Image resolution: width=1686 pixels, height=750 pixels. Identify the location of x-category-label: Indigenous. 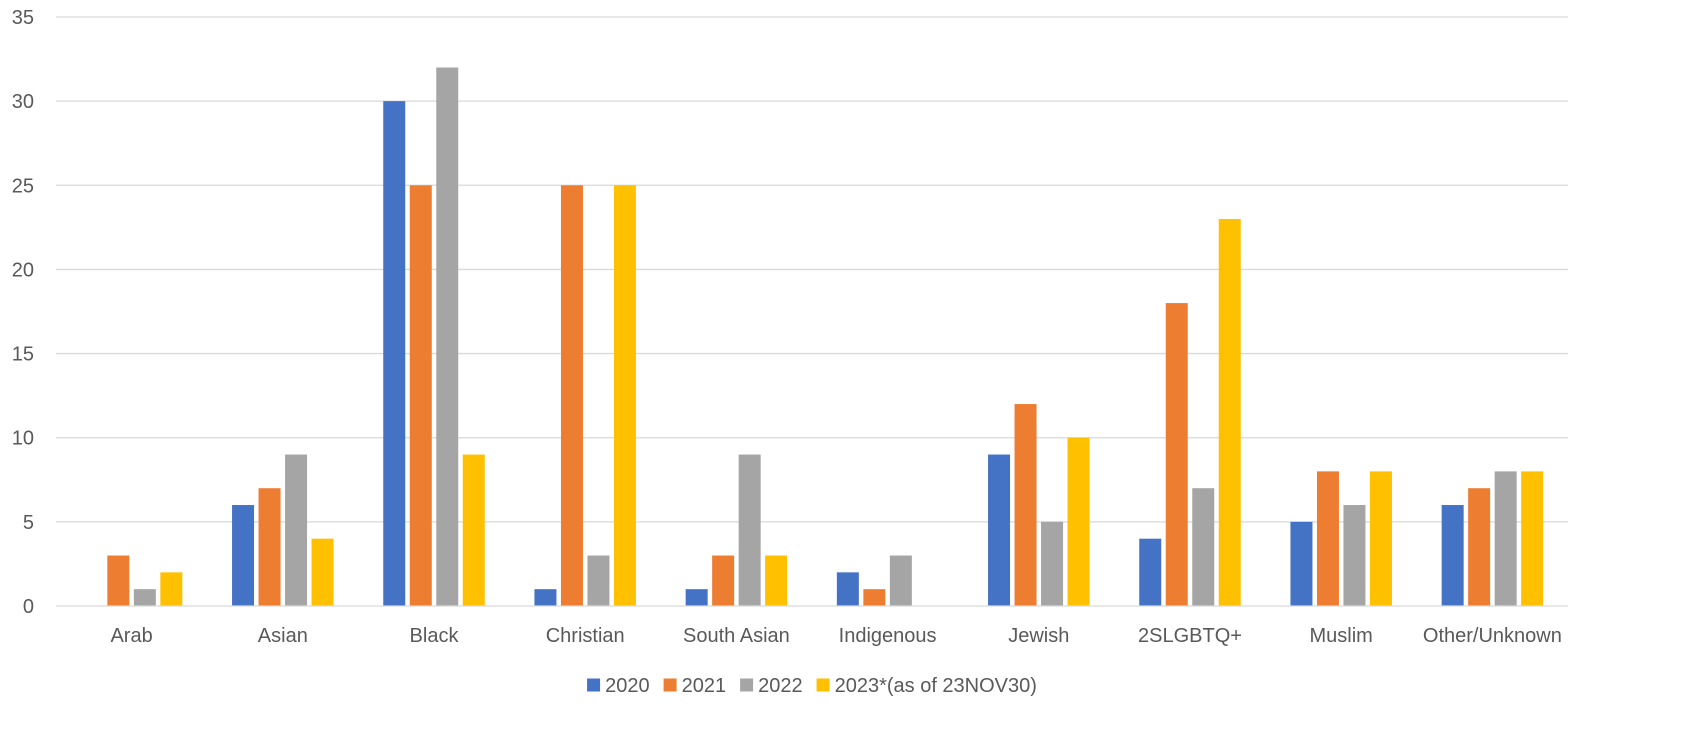
(888, 636).